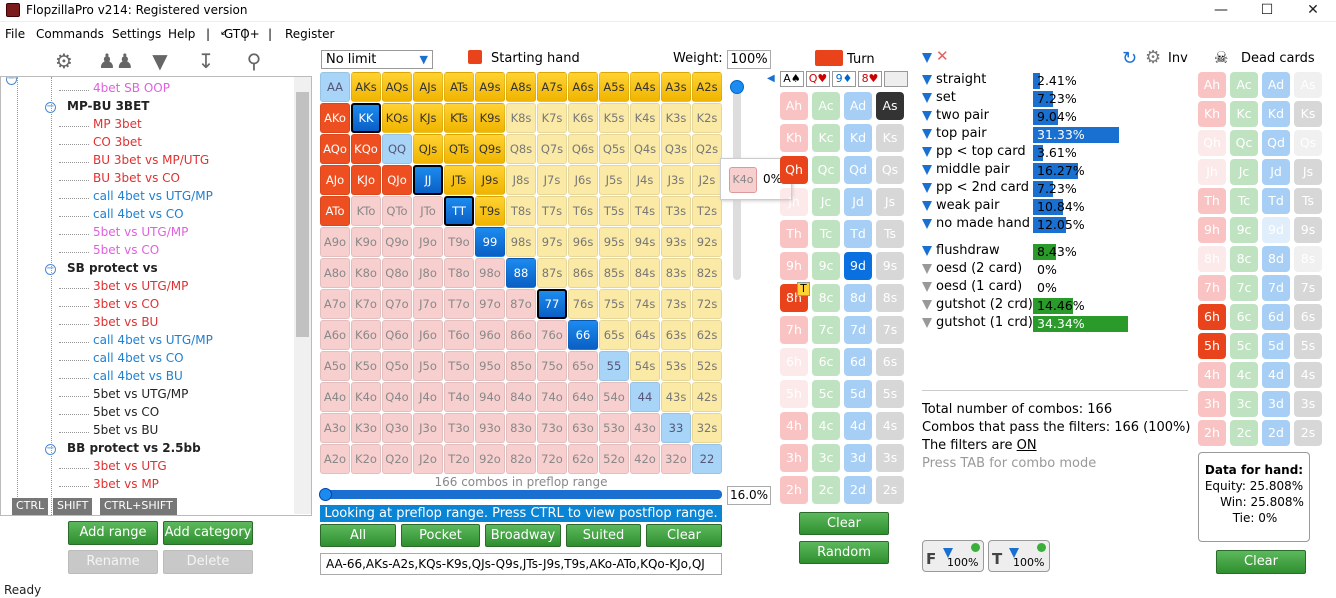  Describe the element at coordinates (397, 149) in the screenshot. I see `hand-cell: QQ` at that location.